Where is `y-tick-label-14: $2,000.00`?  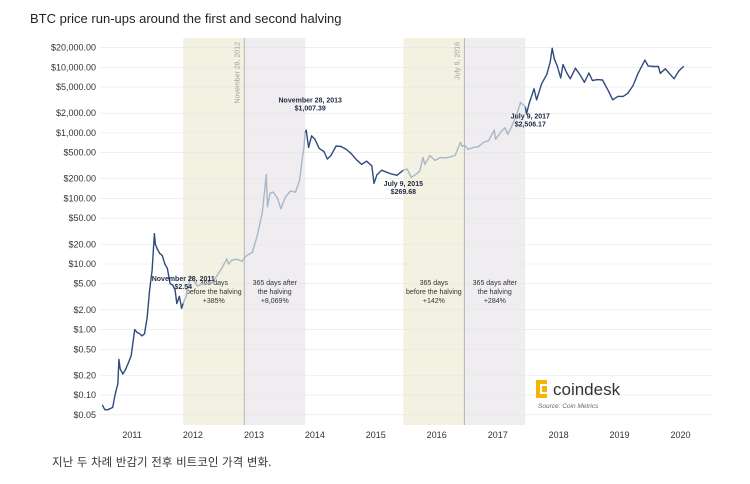
y-tick-label-14: $2,000.00 is located at coordinates (76, 113).